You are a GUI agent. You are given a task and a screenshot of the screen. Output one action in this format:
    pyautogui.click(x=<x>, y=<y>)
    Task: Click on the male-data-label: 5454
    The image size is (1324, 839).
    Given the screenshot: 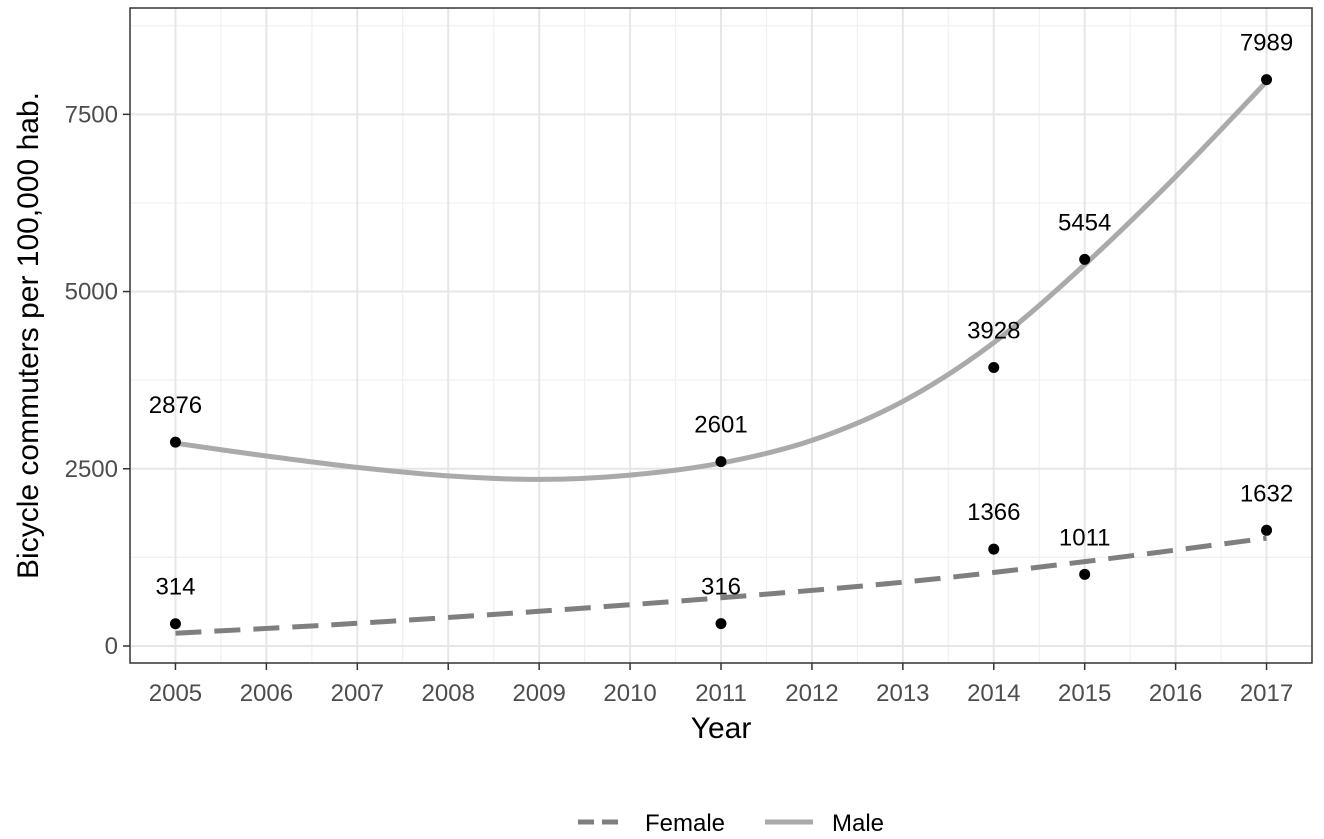 What is the action you would take?
    pyautogui.click(x=1084, y=222)
    